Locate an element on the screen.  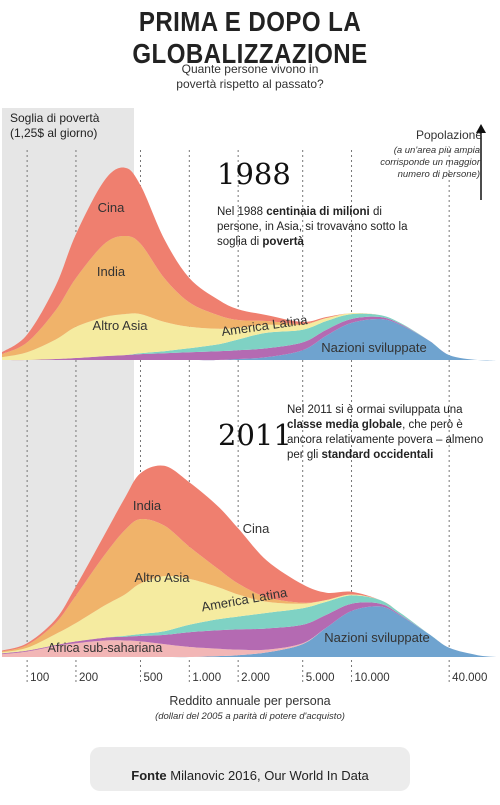
area-2011-altro is located at coordinates (250, 629).